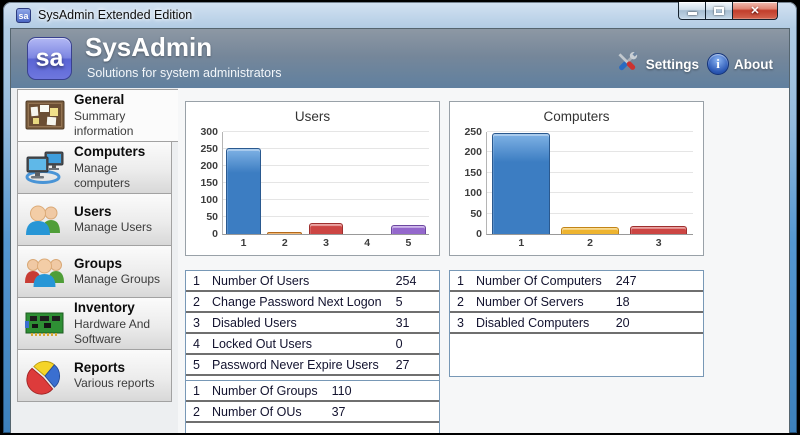 The width and height of the screenshot is (800, 435). I want to click on row-label: Password Never Expire Users, so click(304, 365).